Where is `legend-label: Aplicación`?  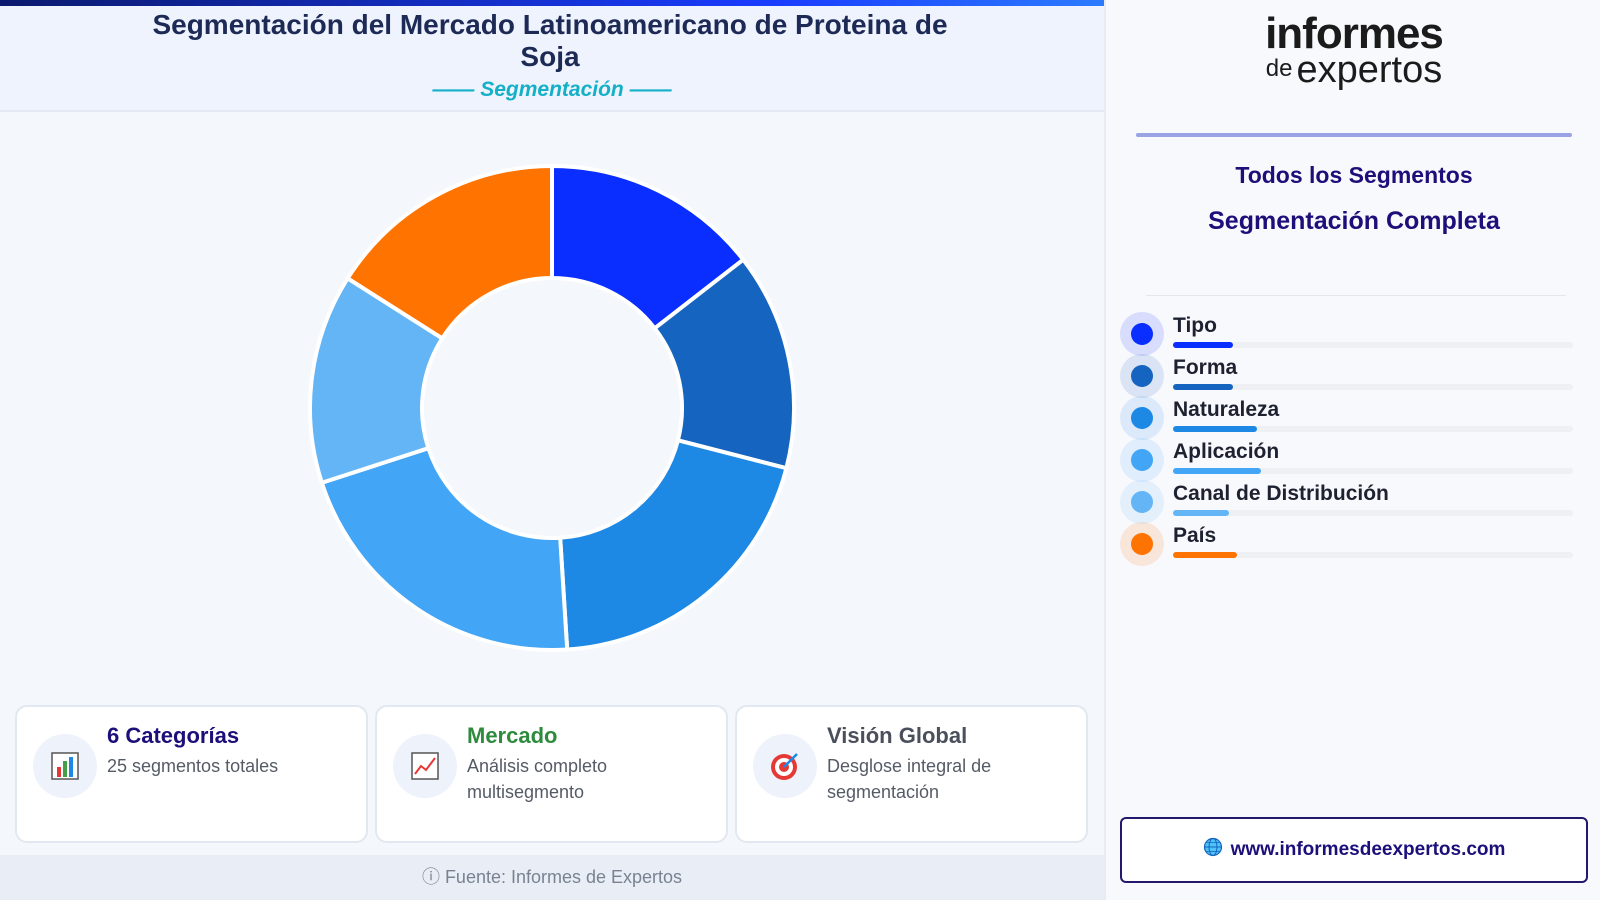
legend-label: Aplicación is located at coordinates (1226, 451).